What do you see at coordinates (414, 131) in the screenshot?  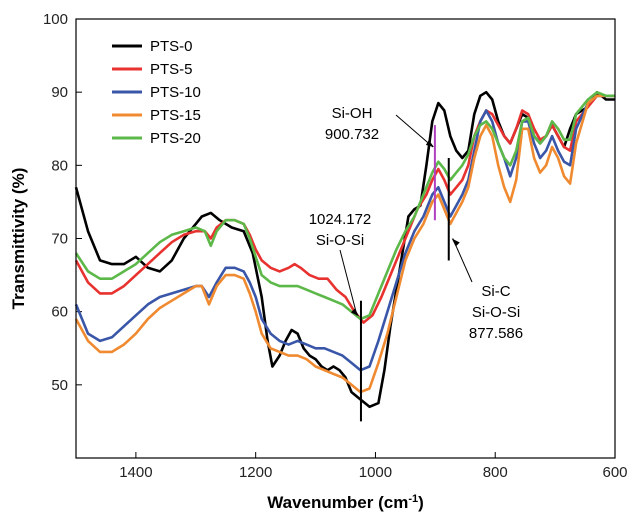 I see `si-oh-arrow` at bounding box center [414, 131].